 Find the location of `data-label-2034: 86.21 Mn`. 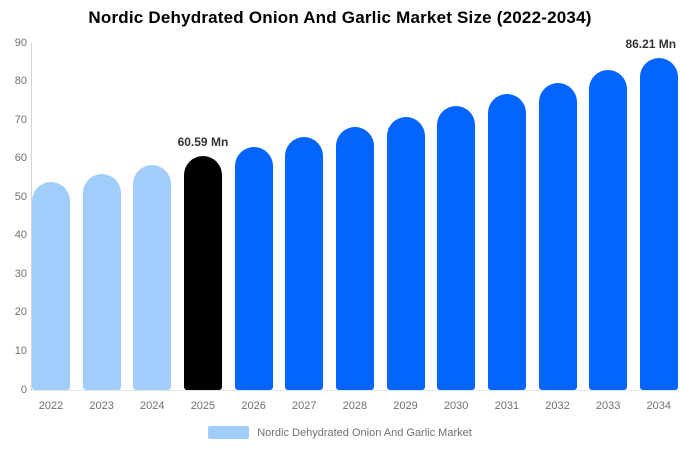

data-label-2034: 86.21 Mn is located at coordinates (651, 43).